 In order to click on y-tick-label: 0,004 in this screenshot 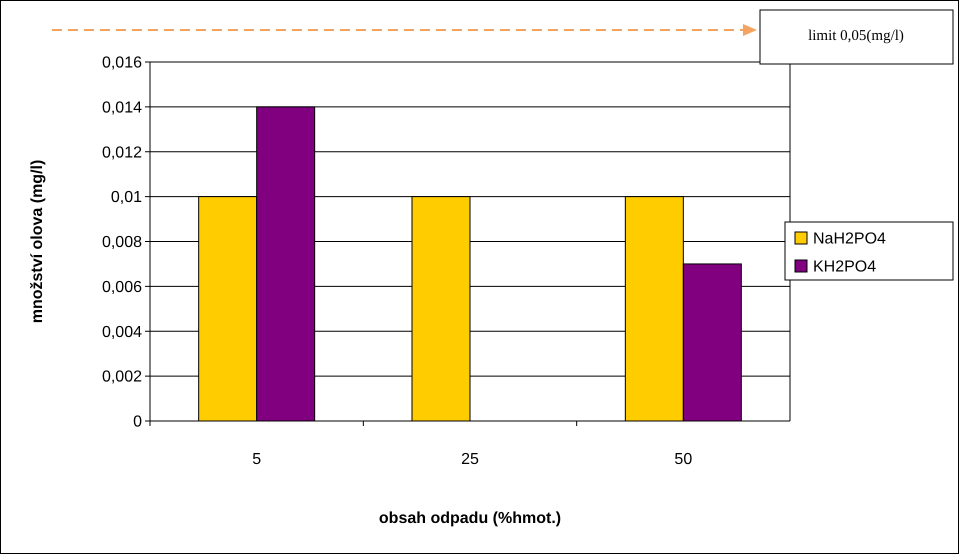, I will do `click(122, 332)`.